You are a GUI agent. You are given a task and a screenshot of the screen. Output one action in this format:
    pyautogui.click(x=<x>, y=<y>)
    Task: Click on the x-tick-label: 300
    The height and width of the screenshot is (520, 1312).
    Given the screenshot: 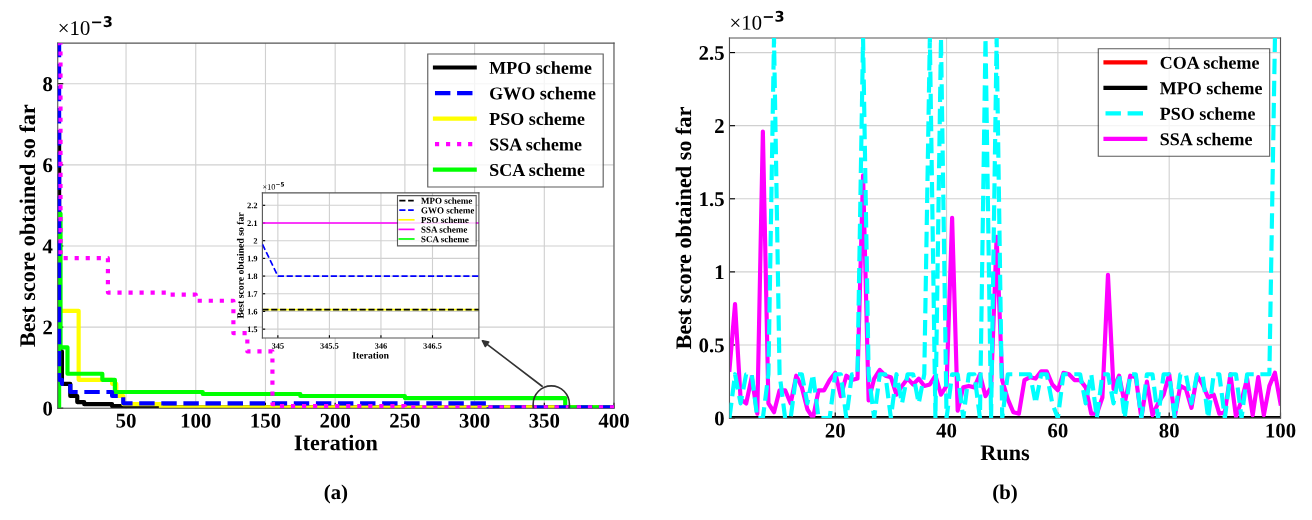 What is the action you would take?
    pyautogui.click(x=474, y=420)
    